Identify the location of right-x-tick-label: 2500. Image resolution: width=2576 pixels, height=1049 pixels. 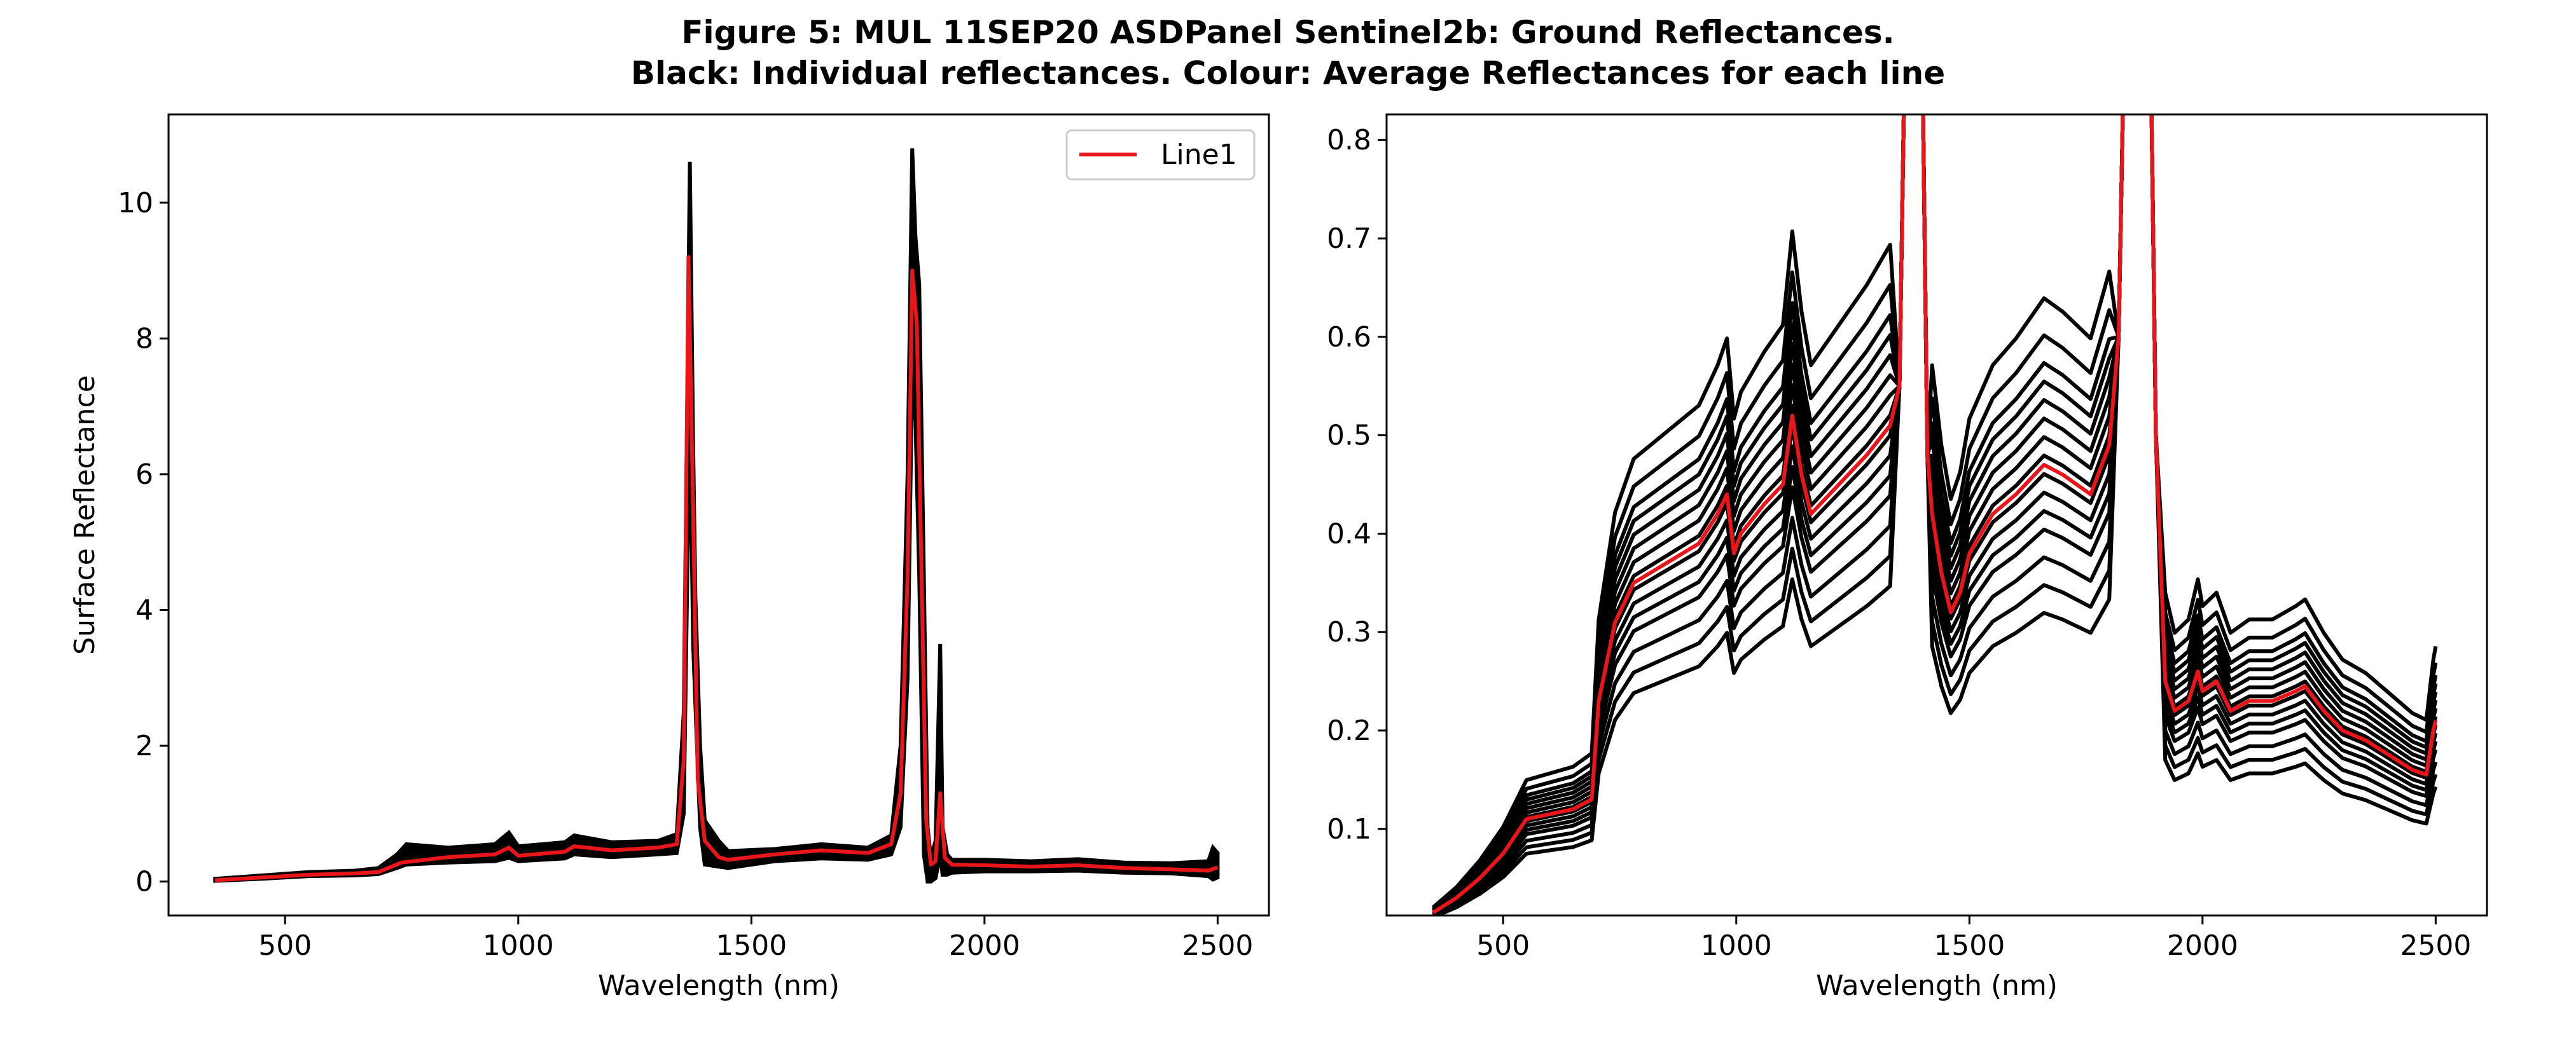
(2435, 945).